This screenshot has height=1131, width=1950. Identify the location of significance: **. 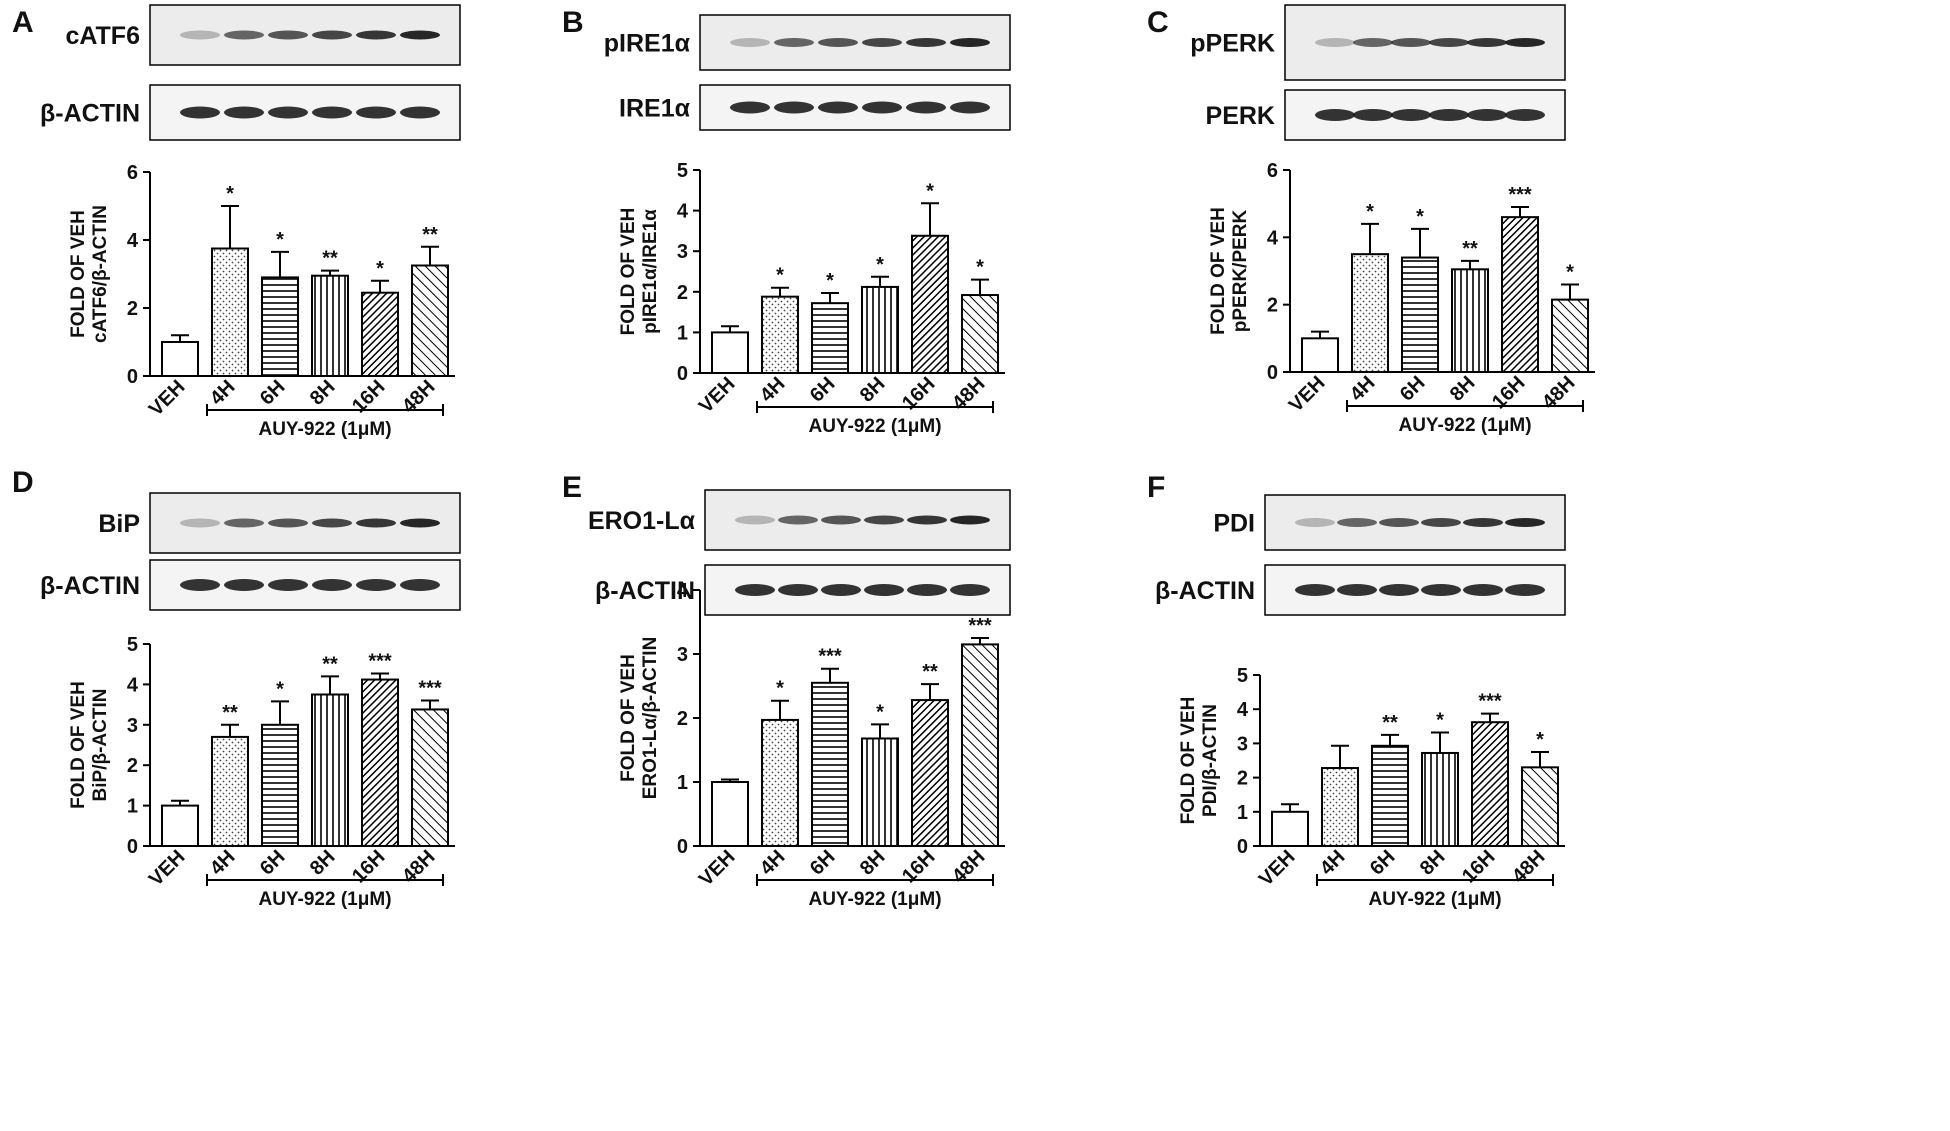
(930, 672).